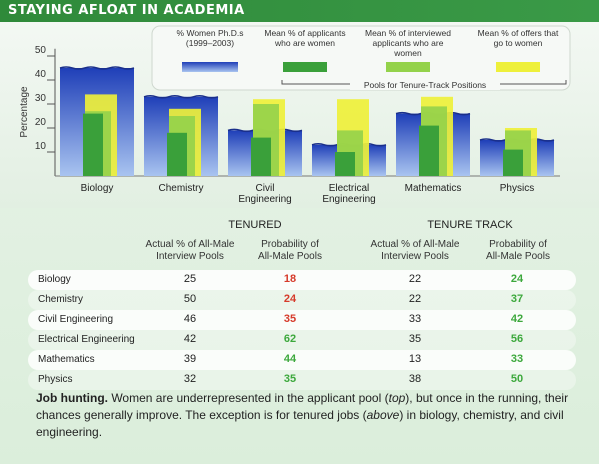  I want to click on legend-label: Mean % of applicants who are women, so click(304, 38).